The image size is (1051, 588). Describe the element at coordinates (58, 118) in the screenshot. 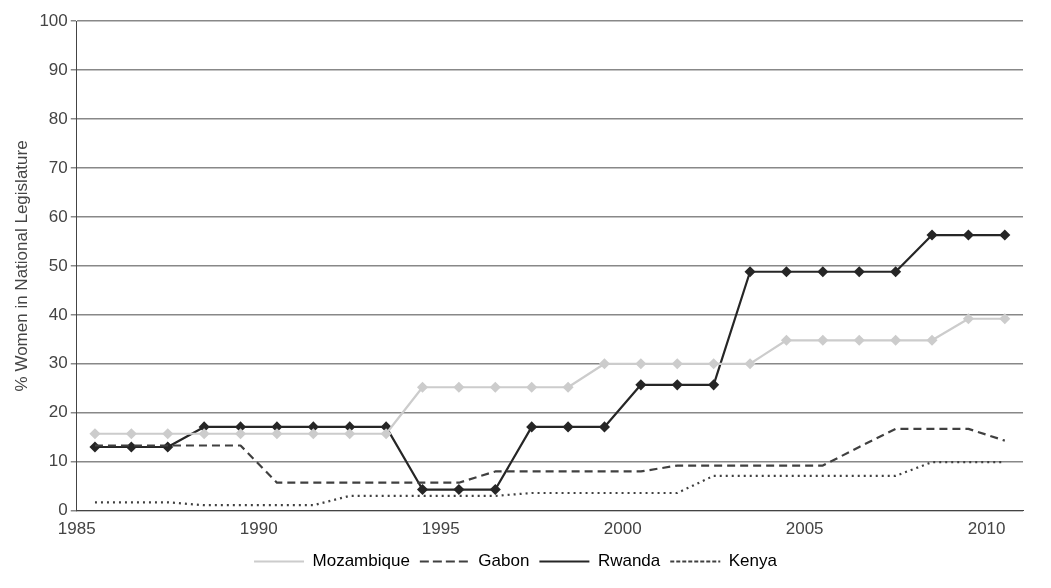

I see `y-tick-label: 80` at that location.